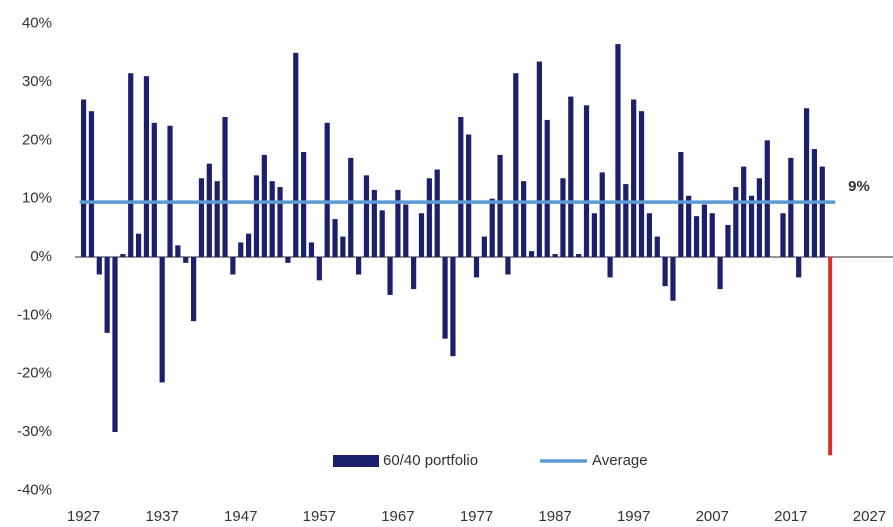 This screenshot has width=893, height=527. What do you see at coordinates (34, 489) in the screenshot?
I see `y-tick-label: -40%` at bounding box center [34, 489].